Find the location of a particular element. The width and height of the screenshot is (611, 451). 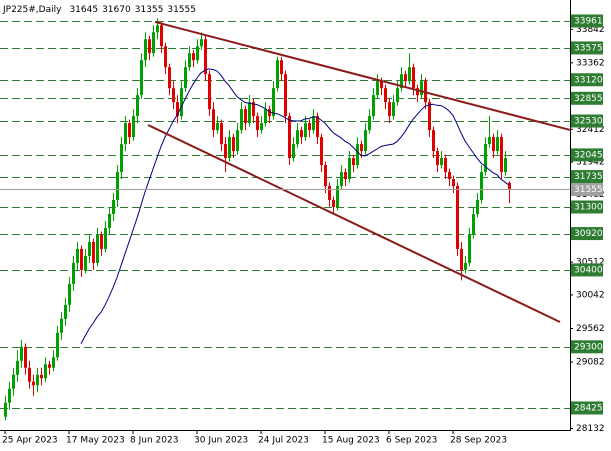

close: 31555 is located at coordinates (181, 10).